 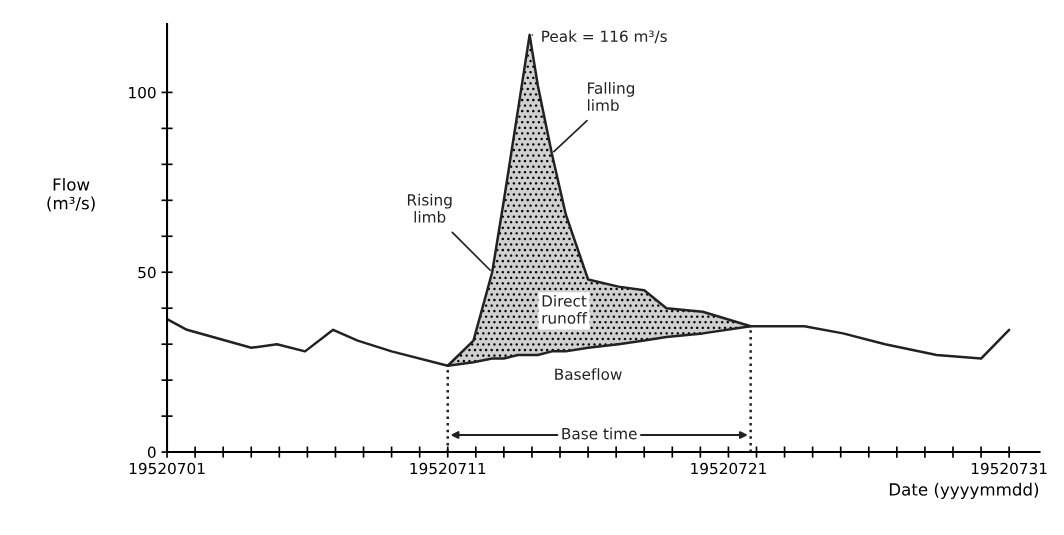 What do you see at coordinates (167, 468) in the screenshot?
I see `x-tick-label: 19520701` at bounding box center [167, 468].